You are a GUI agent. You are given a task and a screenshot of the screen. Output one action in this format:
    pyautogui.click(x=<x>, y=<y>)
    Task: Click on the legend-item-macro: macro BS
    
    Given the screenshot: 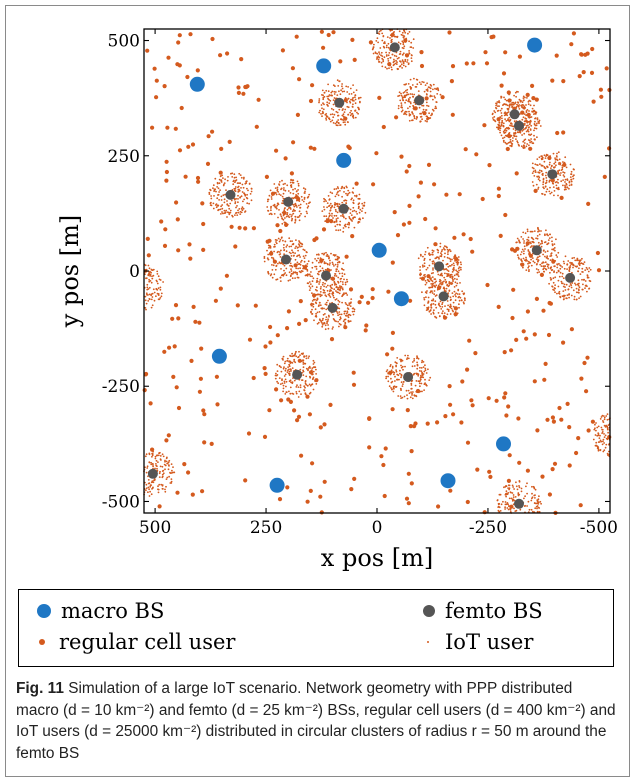 What is the action you would take?
    pyautogui.click(x=100, y=611)
    